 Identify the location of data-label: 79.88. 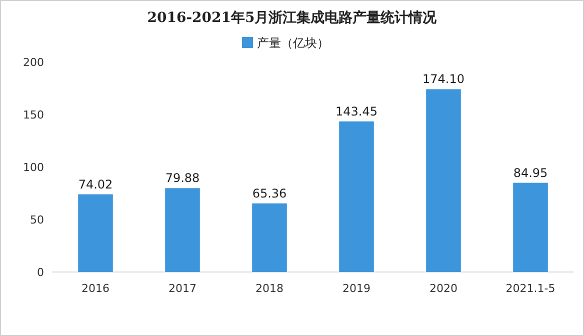
(182, 178).